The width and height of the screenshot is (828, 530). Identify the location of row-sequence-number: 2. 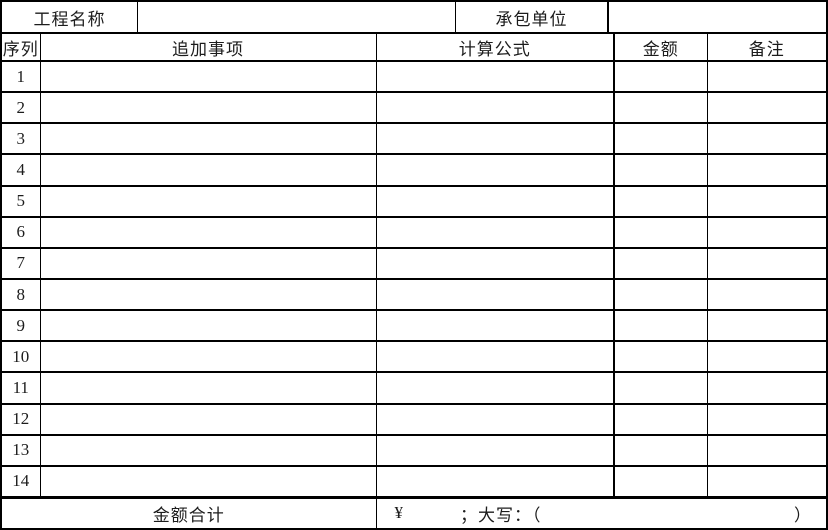
(21, 108).